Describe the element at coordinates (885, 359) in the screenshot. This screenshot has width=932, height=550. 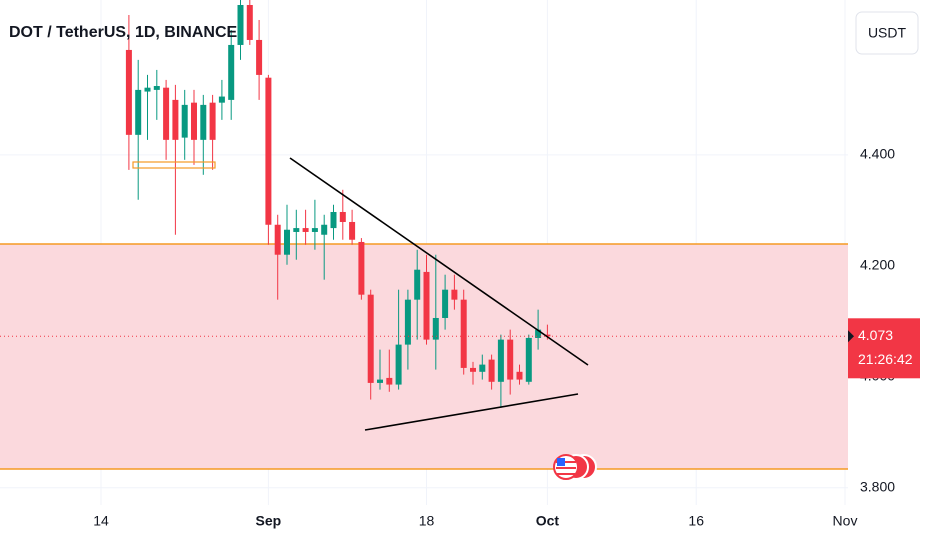
I see `countdown: 21:26:42` at that location.